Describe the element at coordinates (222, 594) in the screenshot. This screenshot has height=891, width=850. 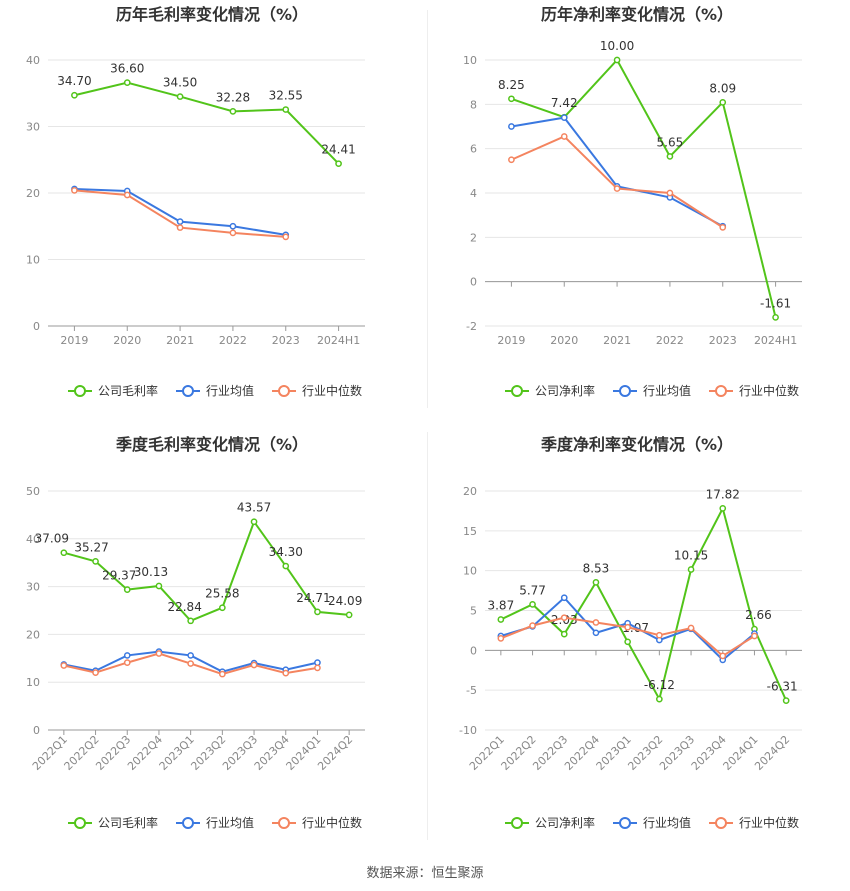
I see `data-label: 25.58` at that location.